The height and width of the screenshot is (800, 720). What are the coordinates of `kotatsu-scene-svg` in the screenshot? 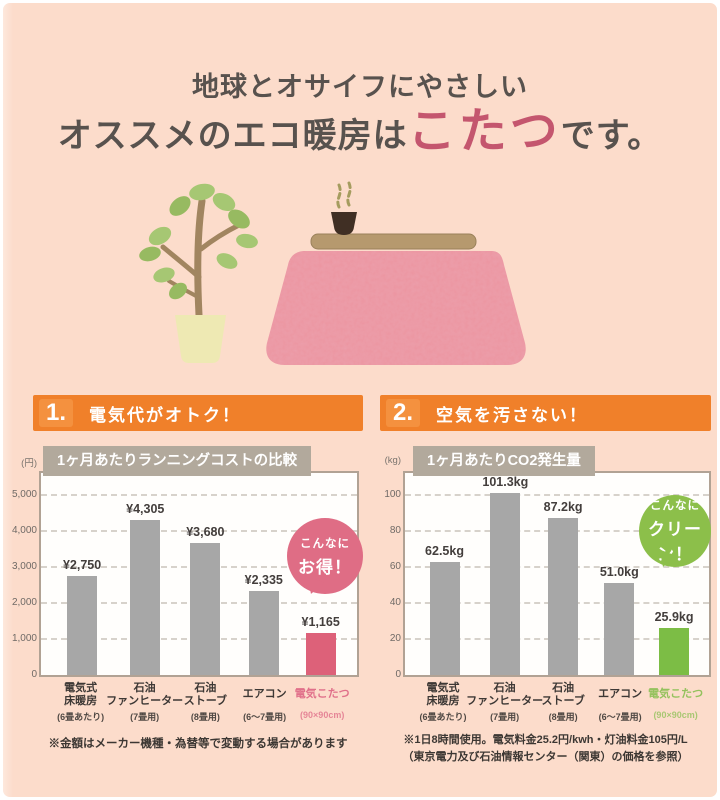 It's located at (332, 273).